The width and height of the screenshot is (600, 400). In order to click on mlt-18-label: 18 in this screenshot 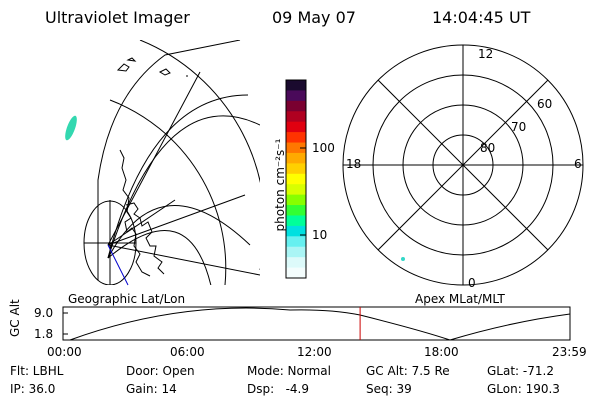, I will do `click(354, 164)`.